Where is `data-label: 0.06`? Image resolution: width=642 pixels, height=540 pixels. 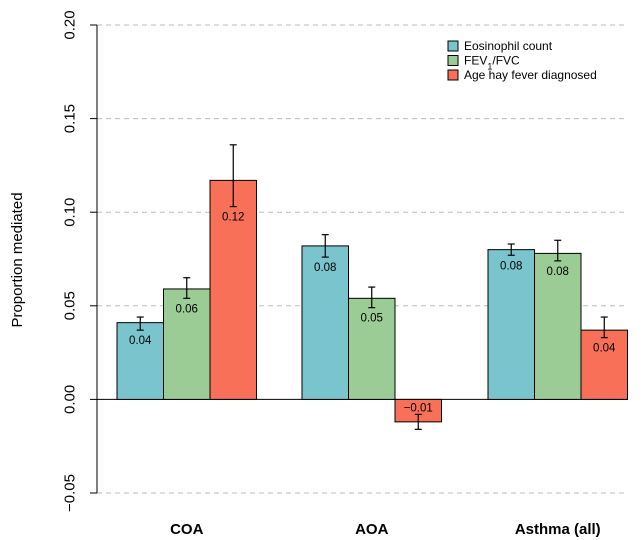 data-label: 0.06 is located at coordinates (187, 309).